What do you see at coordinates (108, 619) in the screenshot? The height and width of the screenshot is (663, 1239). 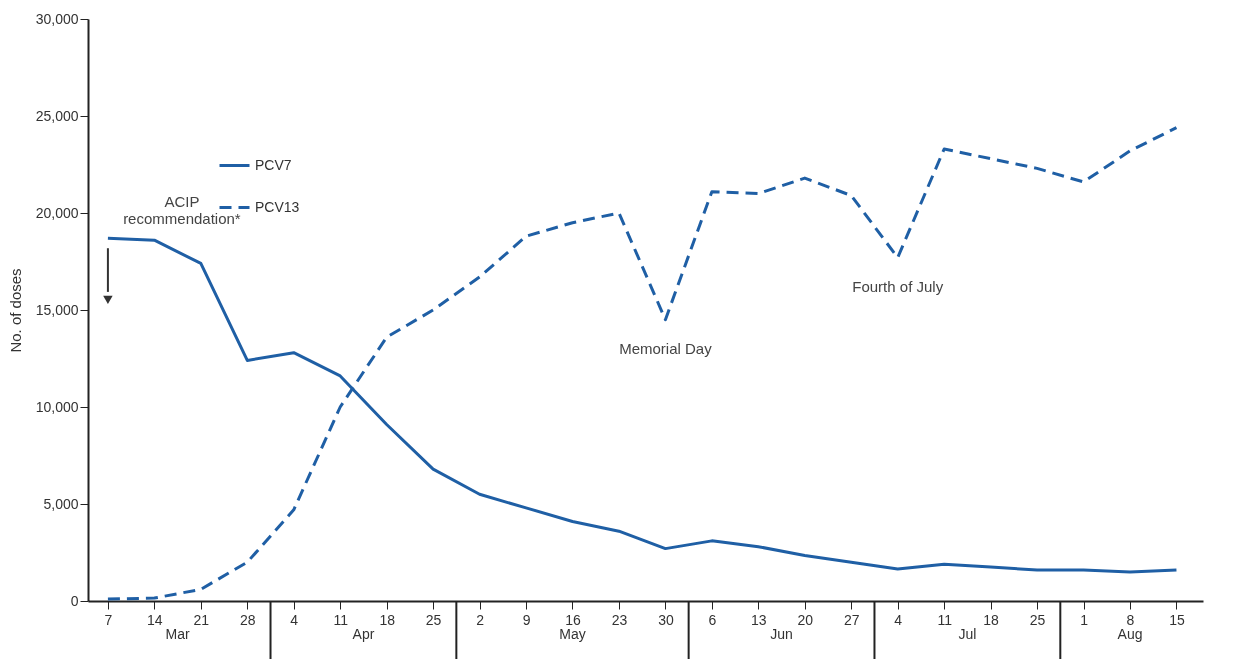 I see `x-tick-label: 7` at bounding box center [108, 619].